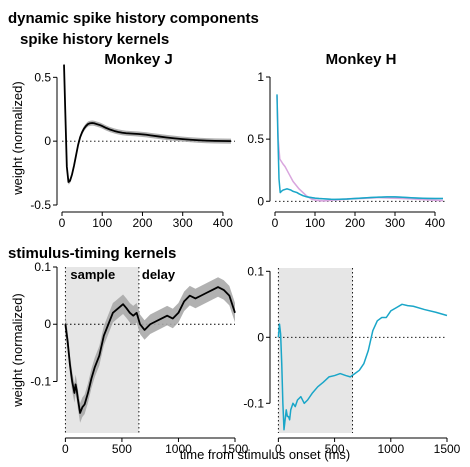 The width and height of the screenshot is (470, 467). Describe the element at coordinates (17, 138) in the screenshot. I see `y-axis-label-history: weight (normalized)` at that location.